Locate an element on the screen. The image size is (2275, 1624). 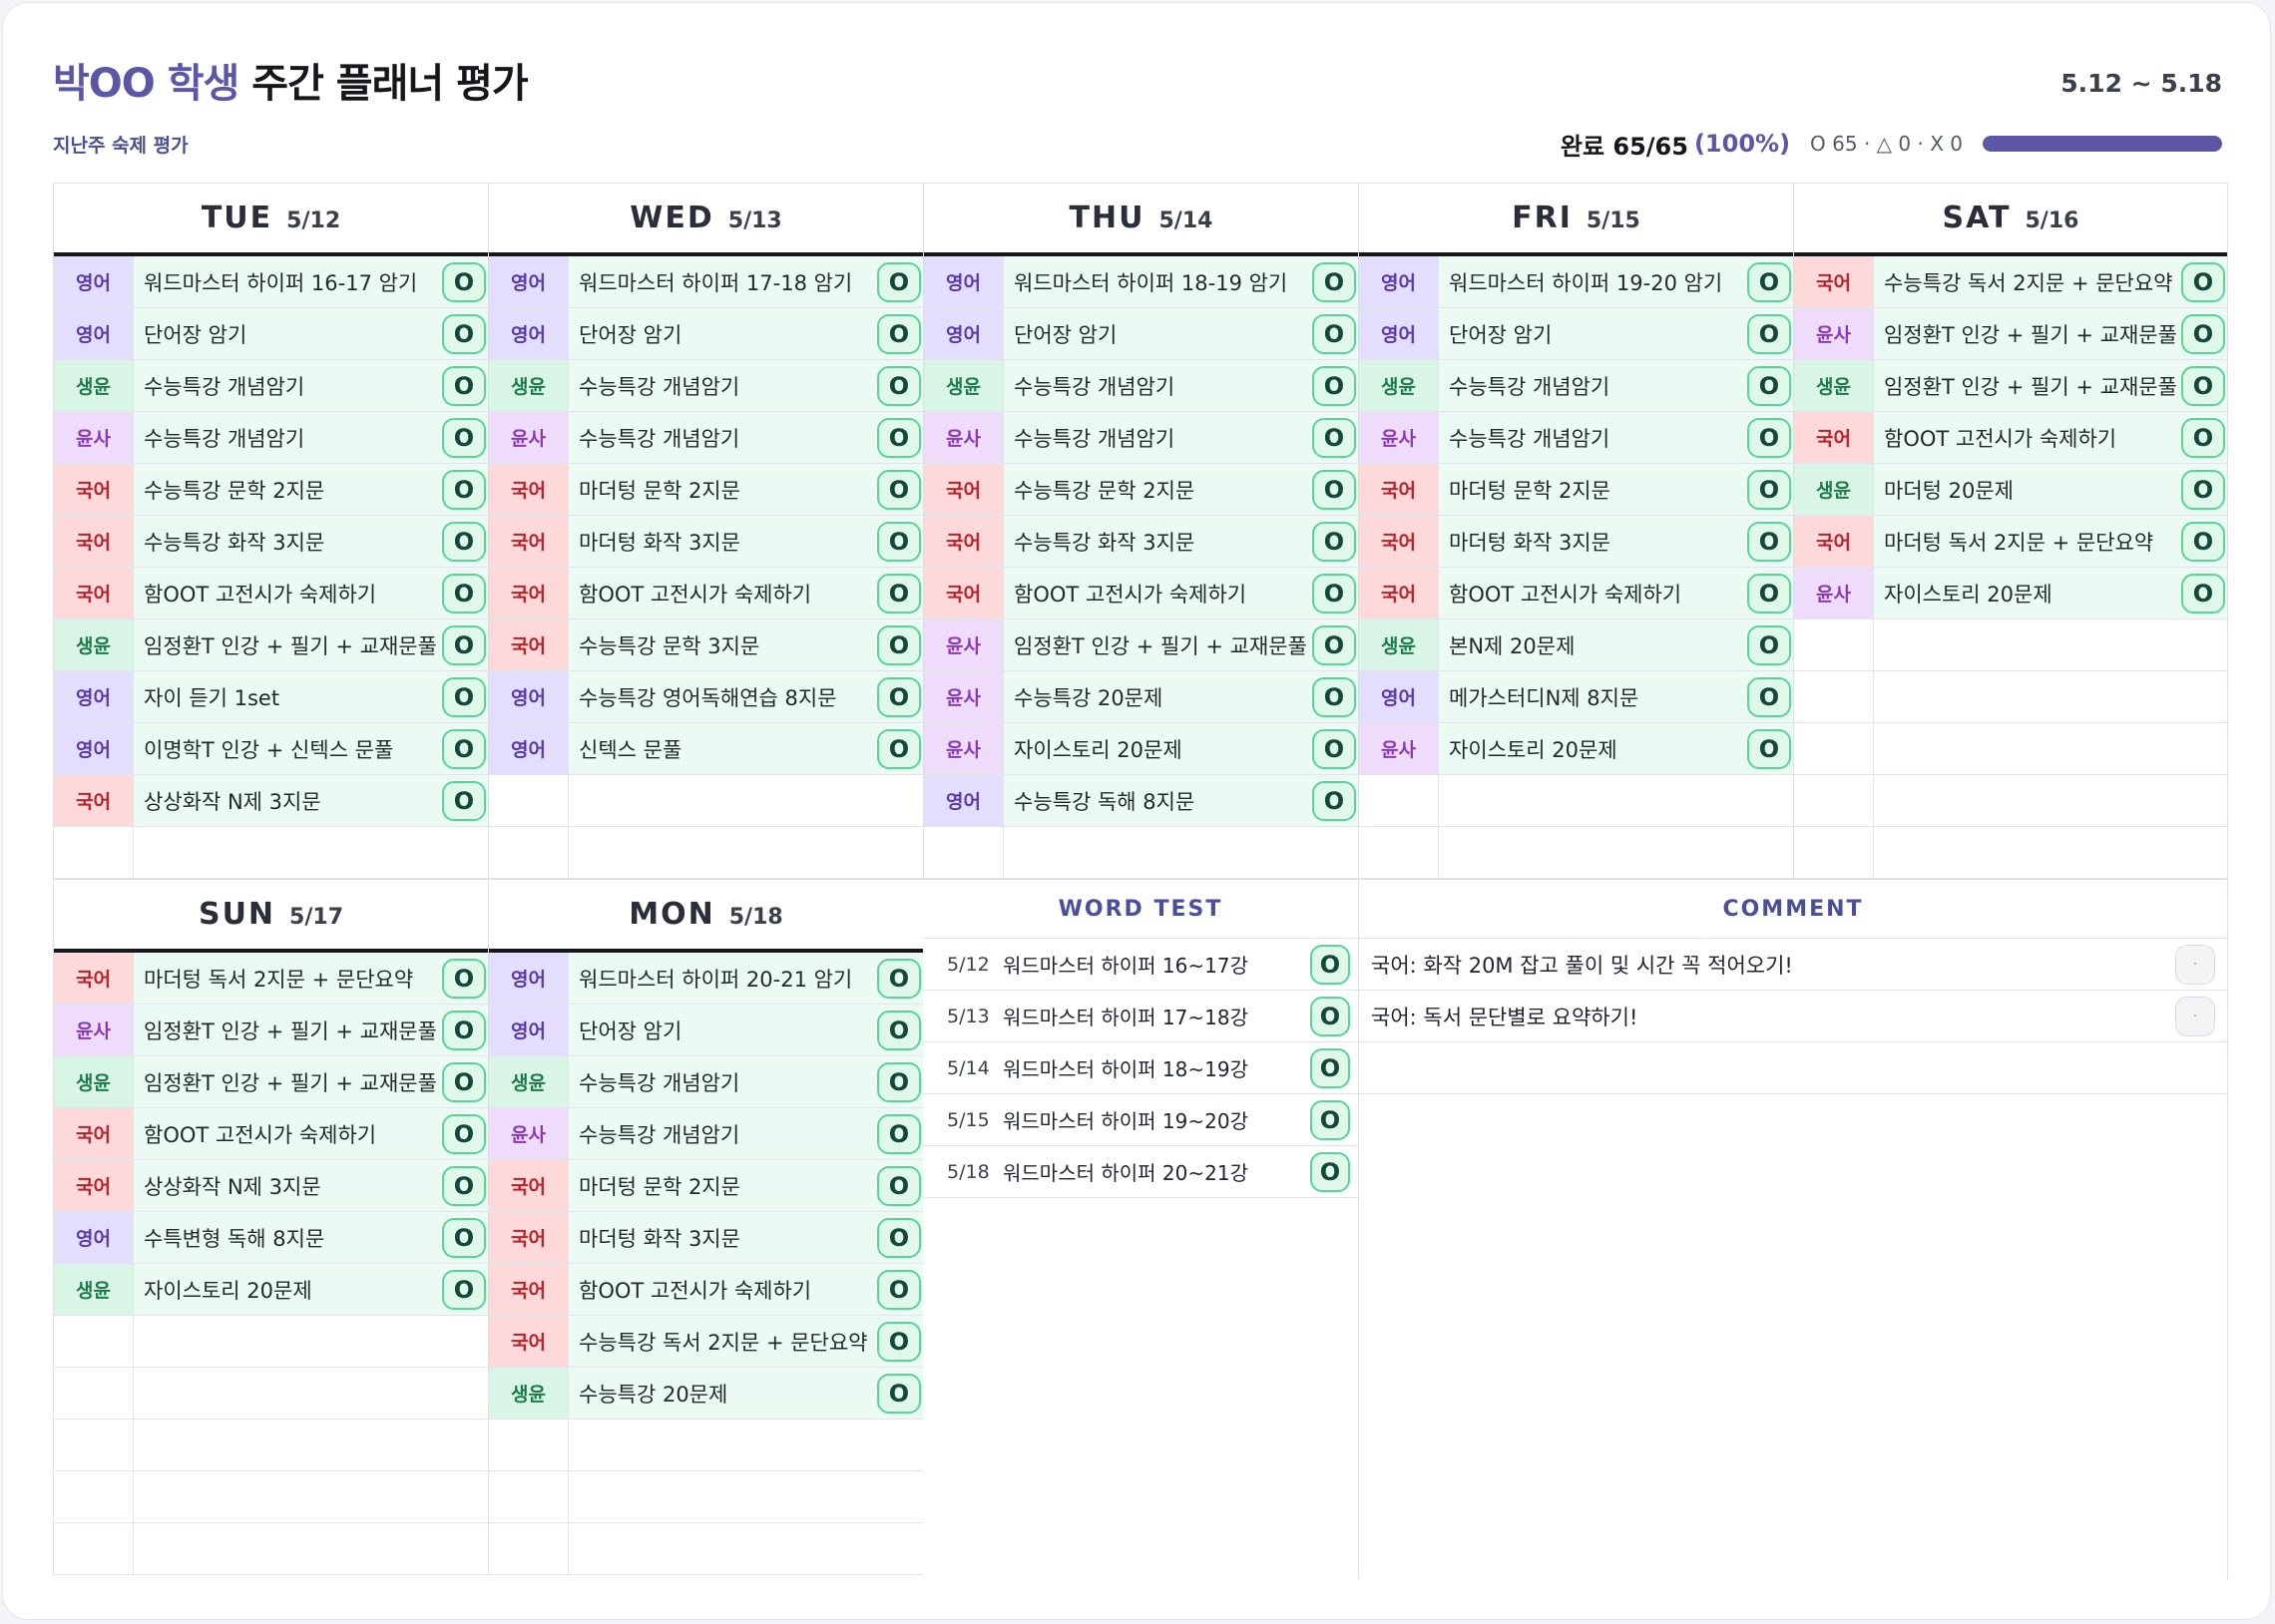
task-row: 영어 워드마스터 하이퍼 20-21 암기 O is located at coordinates (706, 979).